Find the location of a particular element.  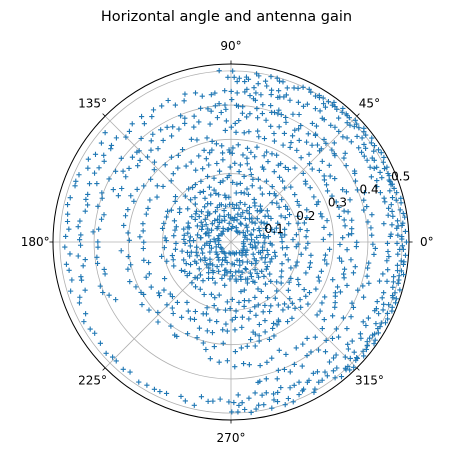

theta-tick-mark is located at coordinates (358, 115).